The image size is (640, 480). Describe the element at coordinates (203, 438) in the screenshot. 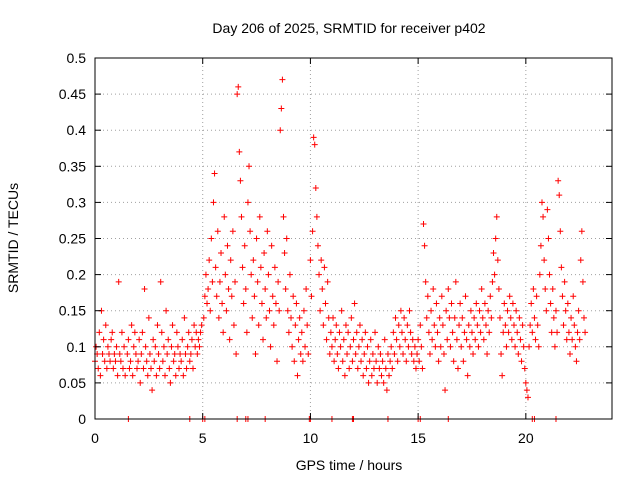

I see `x-tick-label: 5` at that location.